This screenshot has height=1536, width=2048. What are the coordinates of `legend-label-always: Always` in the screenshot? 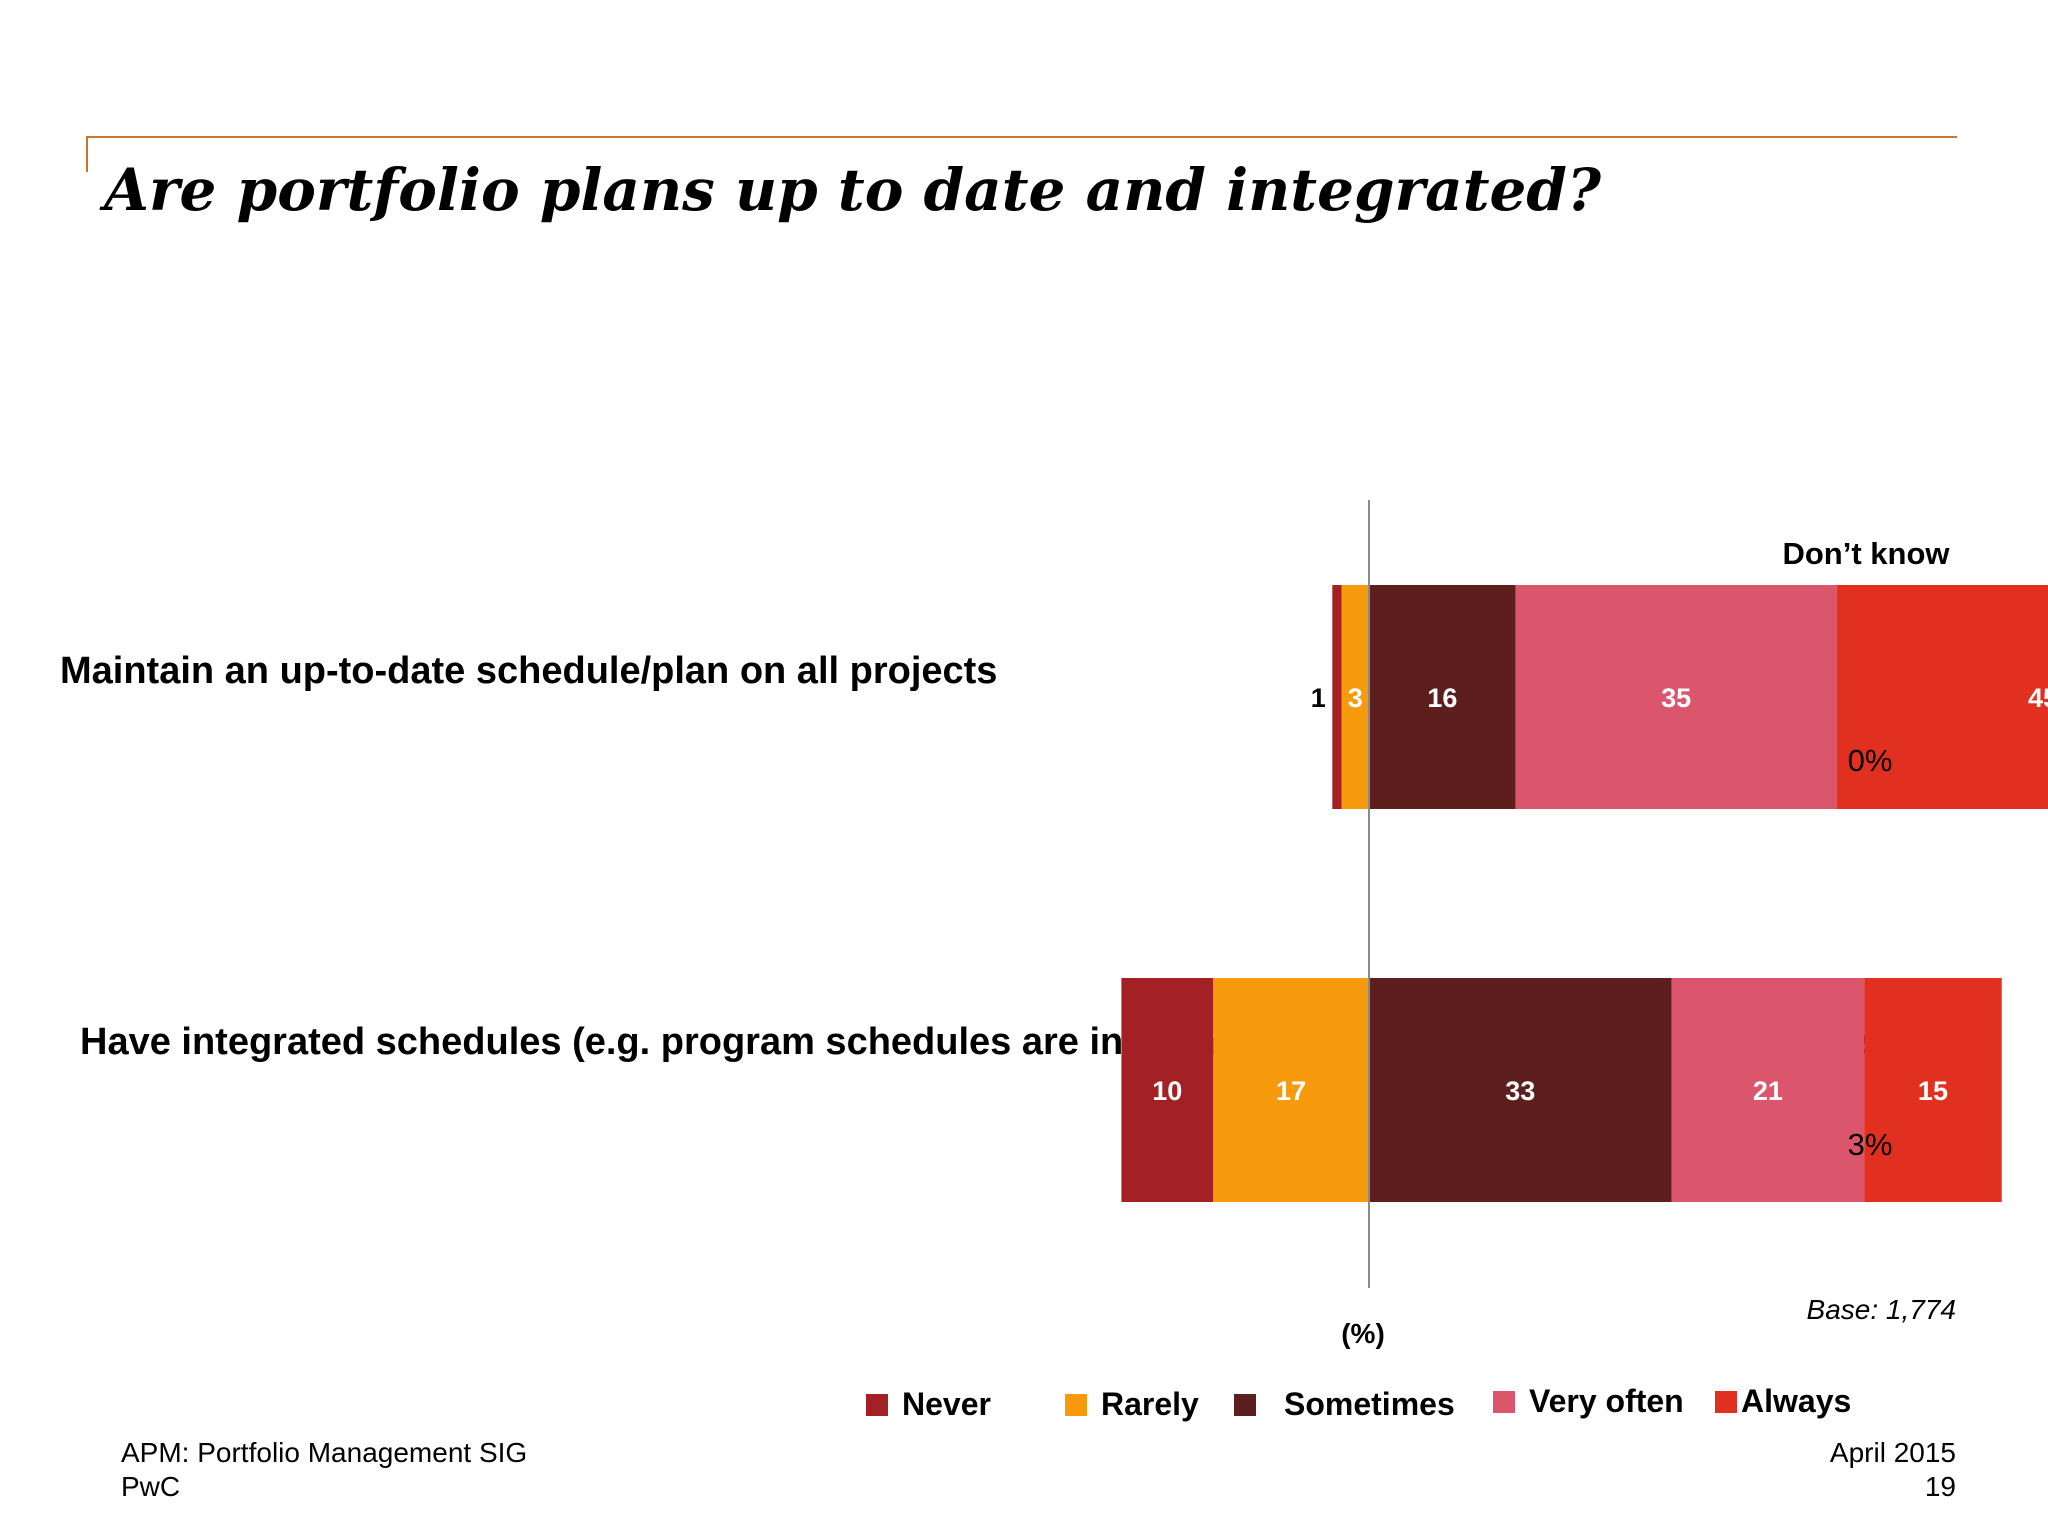 It's located at (1796, 1401).